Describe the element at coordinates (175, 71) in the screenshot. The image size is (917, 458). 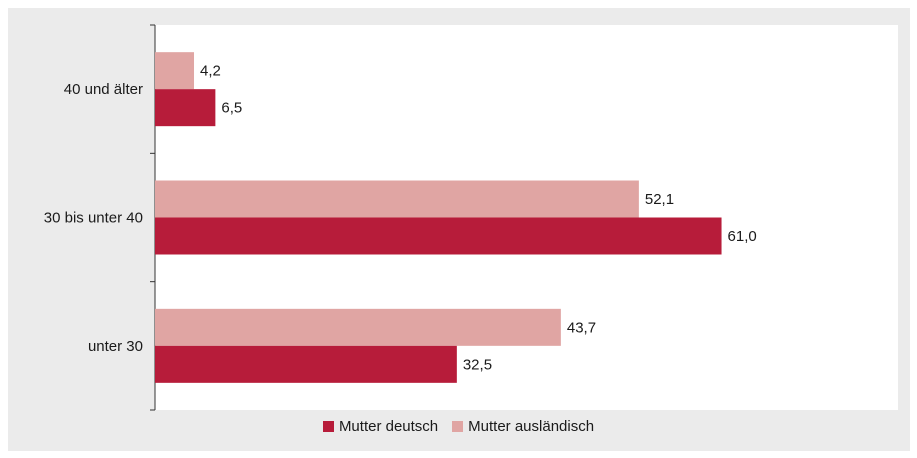
I see `bar-mutter-auslaendisch-40-und-aelter` at that location.